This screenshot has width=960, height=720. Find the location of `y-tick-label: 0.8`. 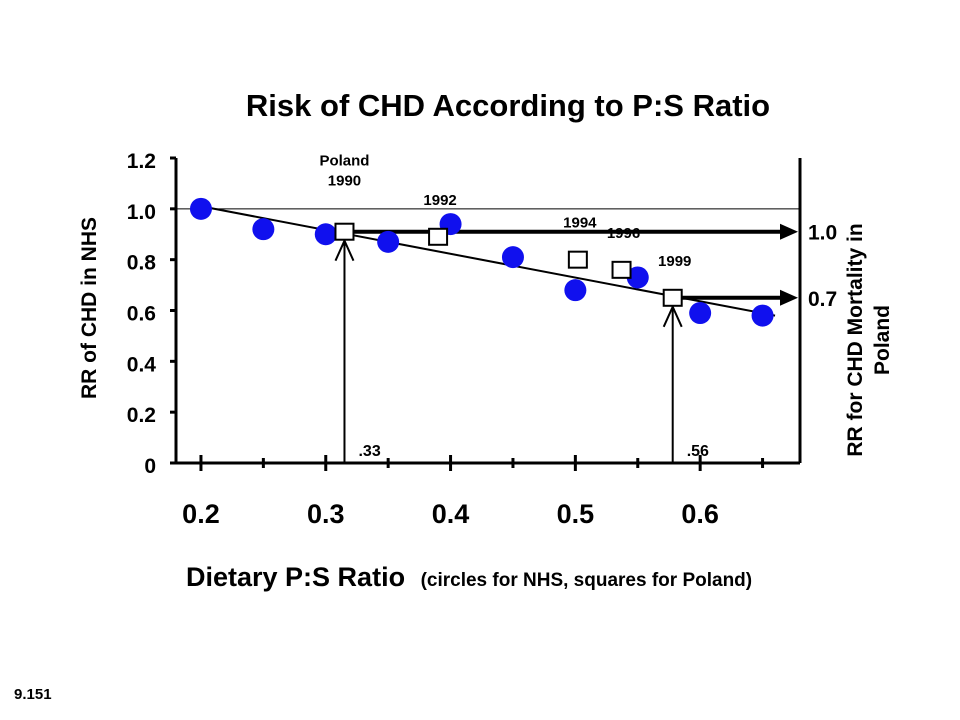

y-tick-label: 0.8 is located at coordinates (142, 263).